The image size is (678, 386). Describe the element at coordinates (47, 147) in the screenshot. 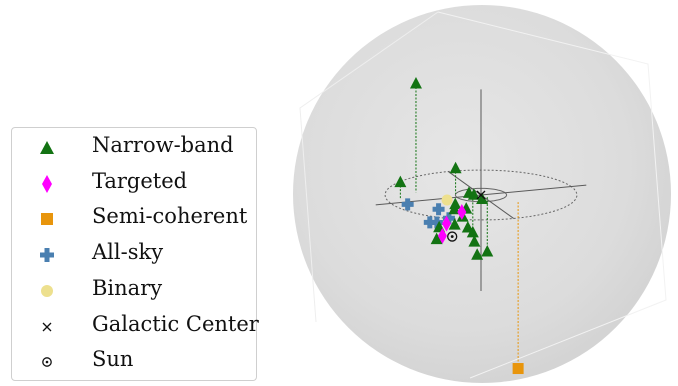

I see `triangle-marker-icon` at that location.